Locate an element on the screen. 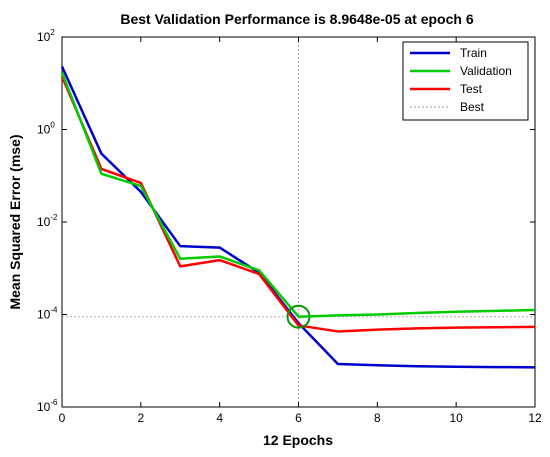  best-point-circle is located at coordinates (298, 316).